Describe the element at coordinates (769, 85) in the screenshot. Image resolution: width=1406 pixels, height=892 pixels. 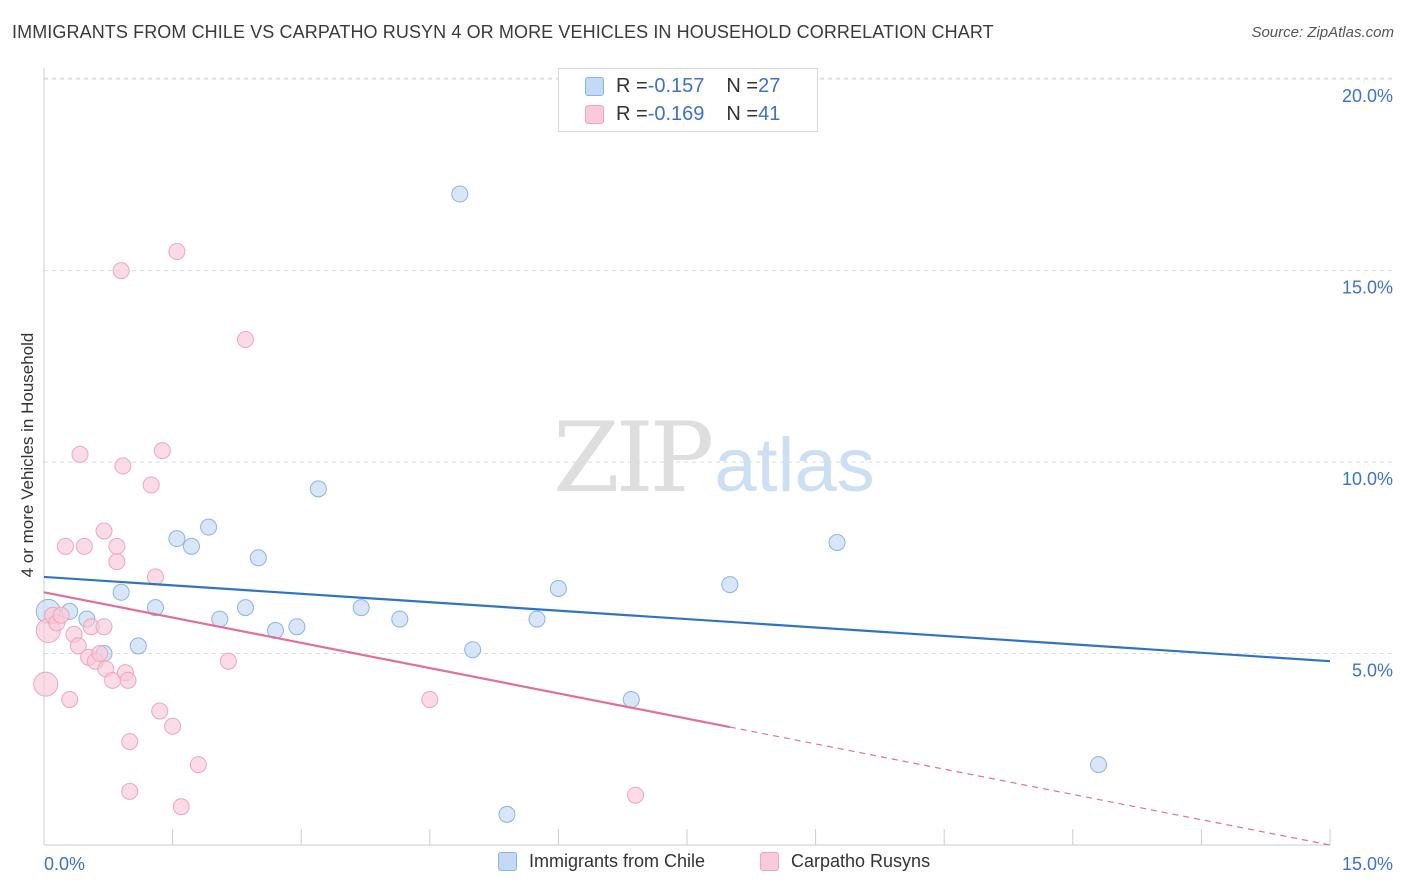
I see `legend-n-value: 27` at that location.